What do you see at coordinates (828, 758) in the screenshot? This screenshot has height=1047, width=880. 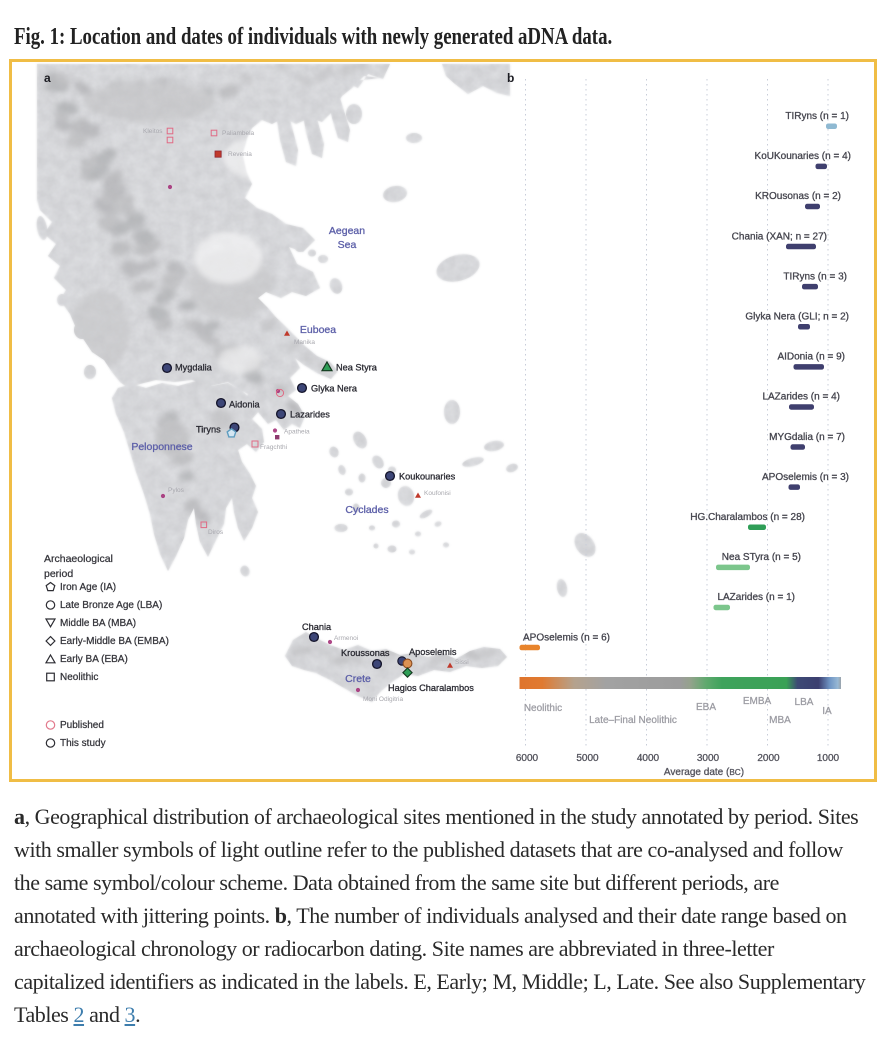 I see `svg-text: 1000` at bounding box center [828, 758].